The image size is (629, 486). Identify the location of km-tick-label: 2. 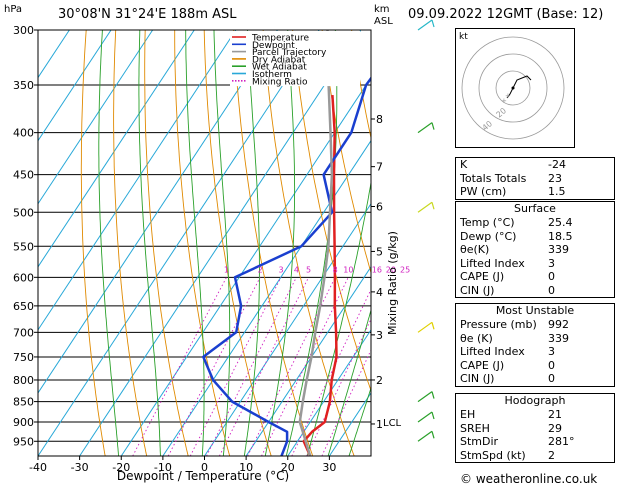
(379, 380).